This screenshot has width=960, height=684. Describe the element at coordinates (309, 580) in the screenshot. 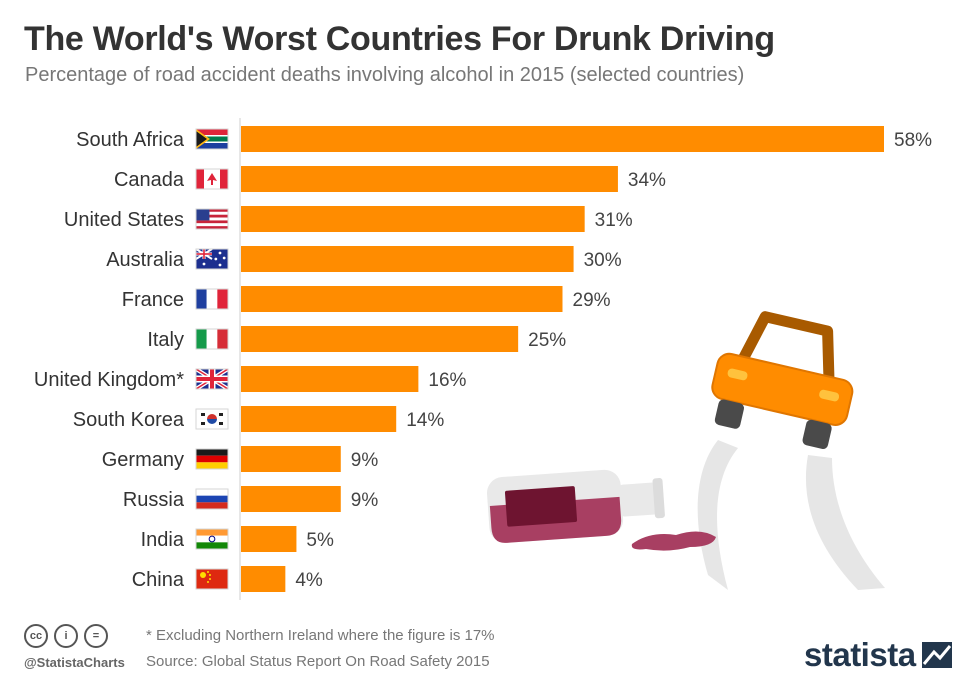

I see `value-label: 4%` at that location.